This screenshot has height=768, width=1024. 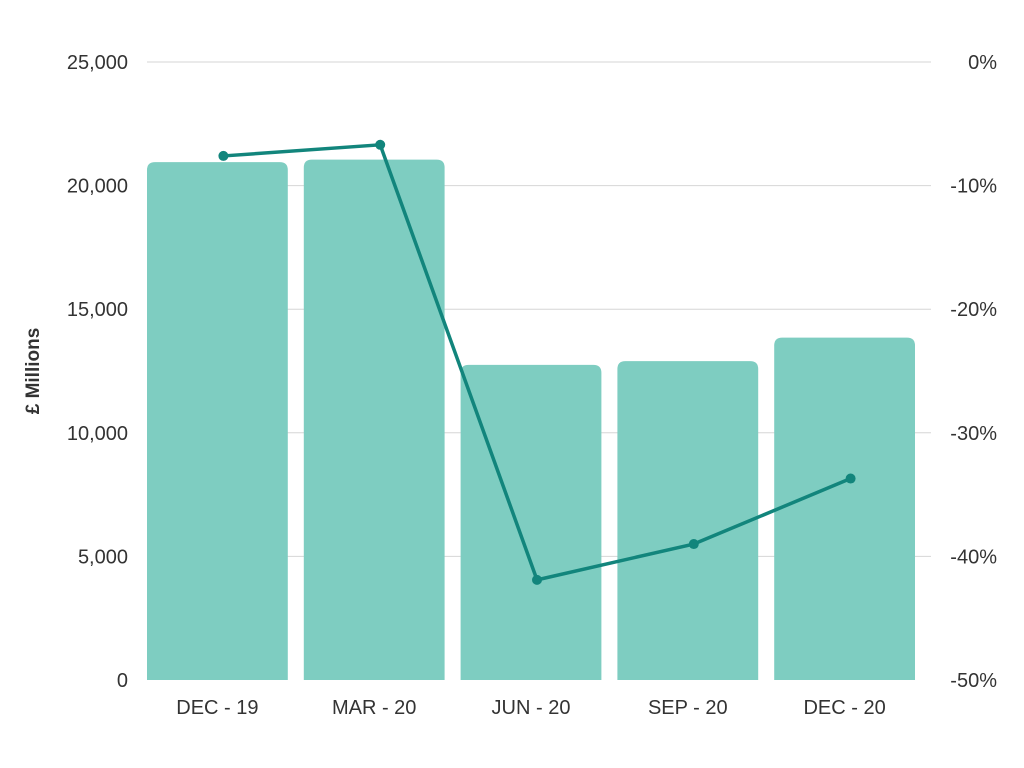 What do you see at coordinates (973, 434) in the screenshot?
I see `y2-tick-label: -30%` at bounding box center [973, 434].